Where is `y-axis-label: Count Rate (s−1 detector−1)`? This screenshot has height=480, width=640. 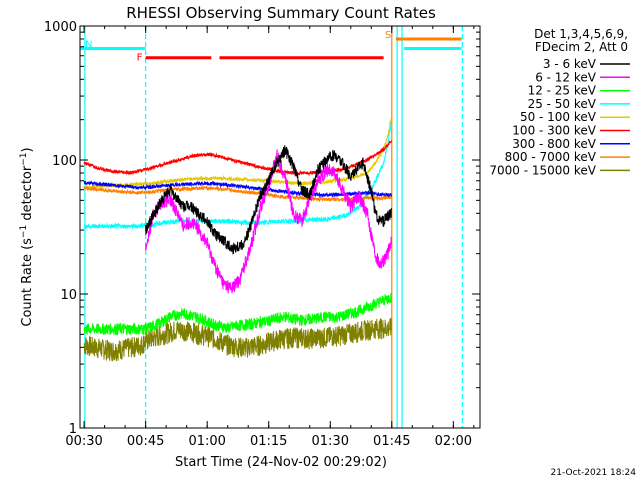
y-axis-label: Count Rate (s−1 detector−1) is located at coordinates (27, 236).